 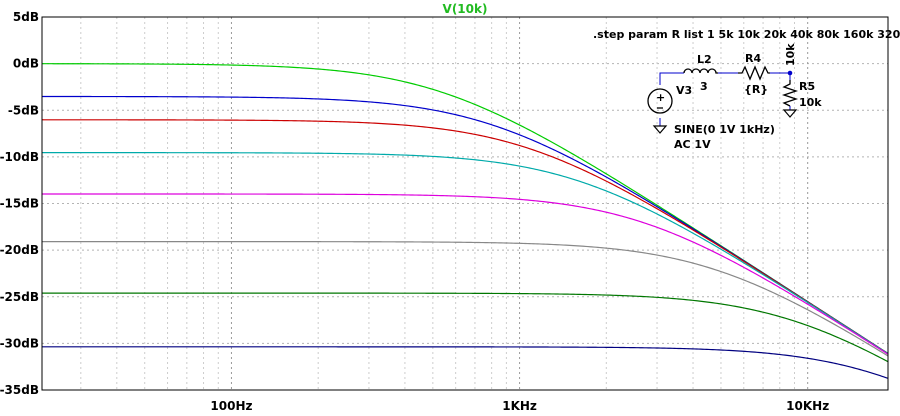 I want to click on chart-title: V(10k), so click(x=465, y=9).